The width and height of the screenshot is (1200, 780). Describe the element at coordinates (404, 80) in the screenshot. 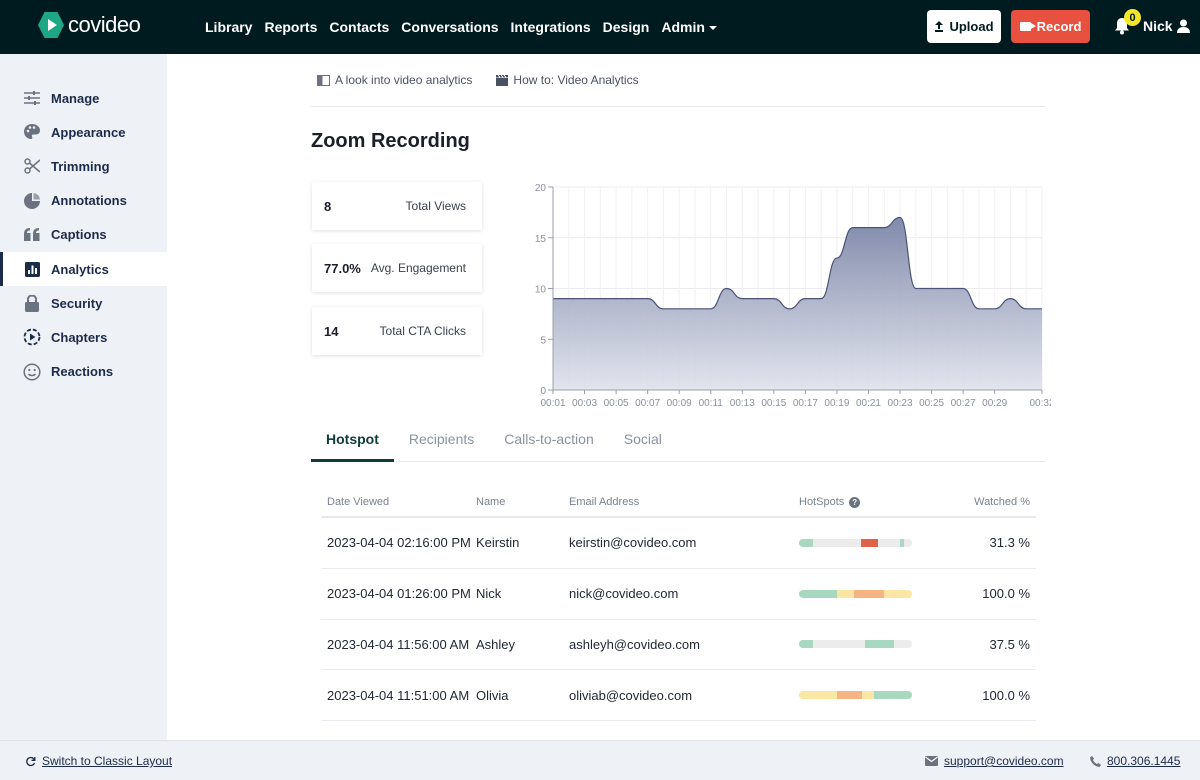

I see `help-link-label: A look into video analytics` at that location.